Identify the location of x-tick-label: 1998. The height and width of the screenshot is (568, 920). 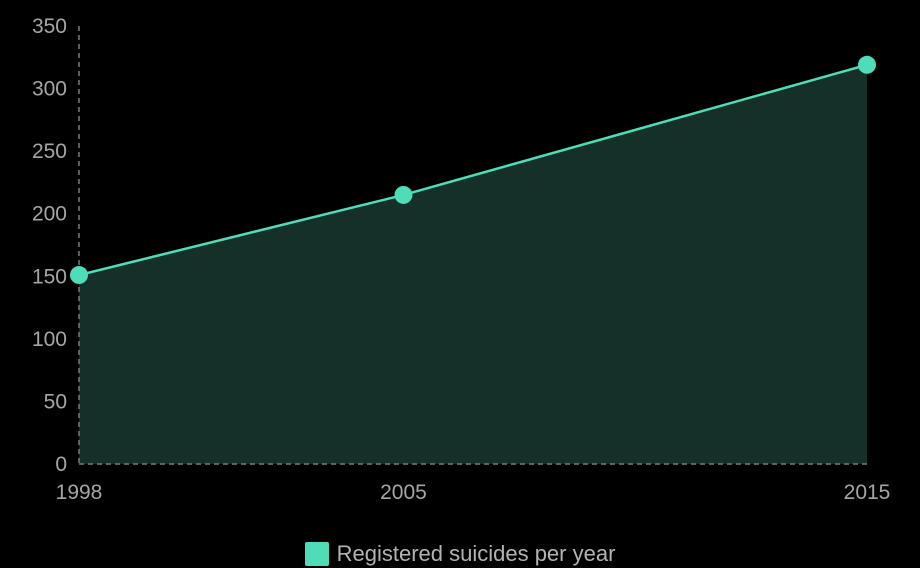
(79, 492).